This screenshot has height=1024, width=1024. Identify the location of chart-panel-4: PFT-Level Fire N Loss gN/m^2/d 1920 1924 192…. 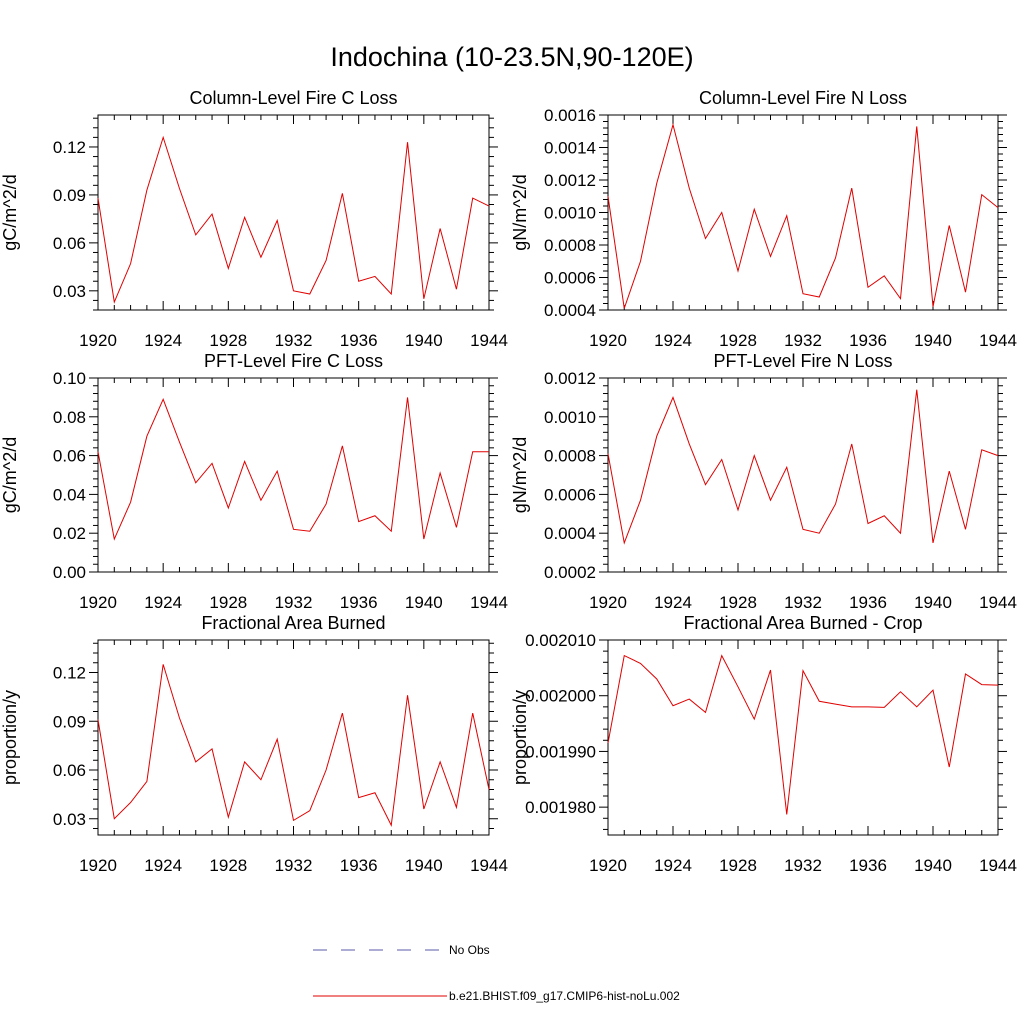
(763, 481).